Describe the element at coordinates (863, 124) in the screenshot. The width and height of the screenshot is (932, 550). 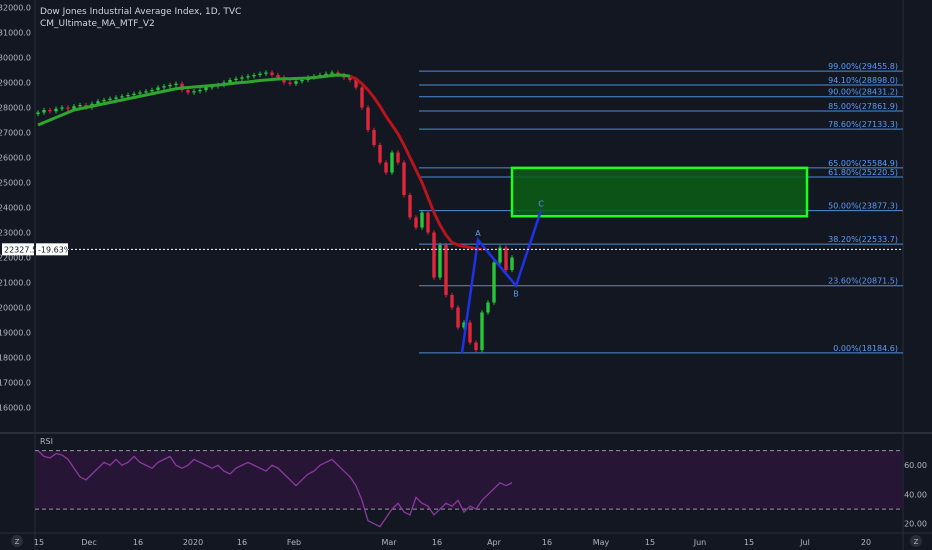
I see `fib-level-label: 78.60%(27133.3)` at that location.